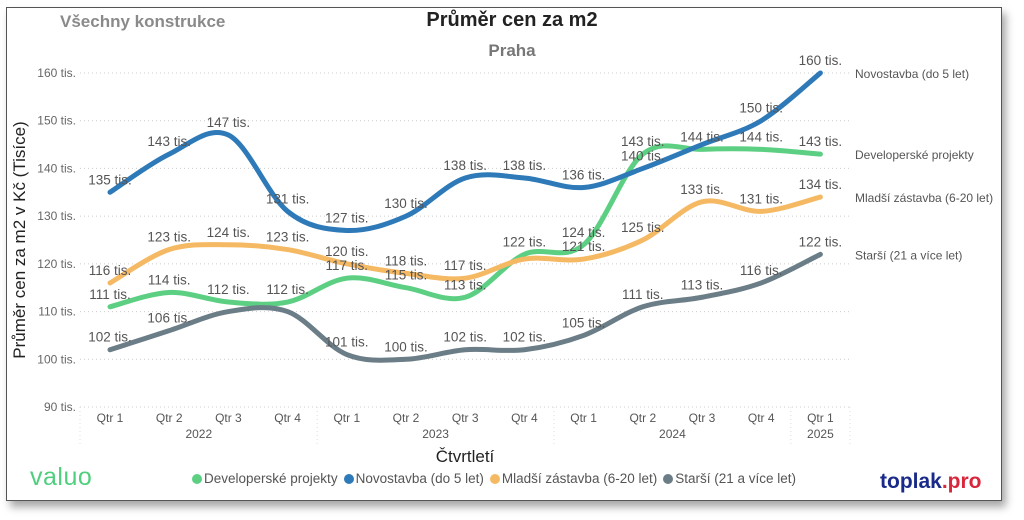 This screenshot has width=1024, height=520. Describe the element at coordinates (406, 275) in the screenshot. I see `data-label: 115 tis.` at that location.